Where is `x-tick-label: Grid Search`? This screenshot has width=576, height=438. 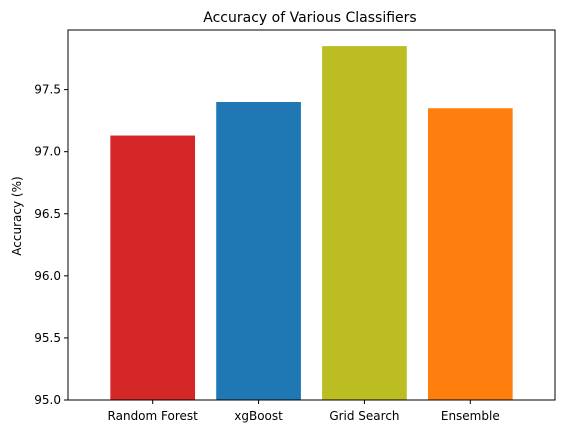 x-tick-label: Grid Search is located at coordinates (364, 416).